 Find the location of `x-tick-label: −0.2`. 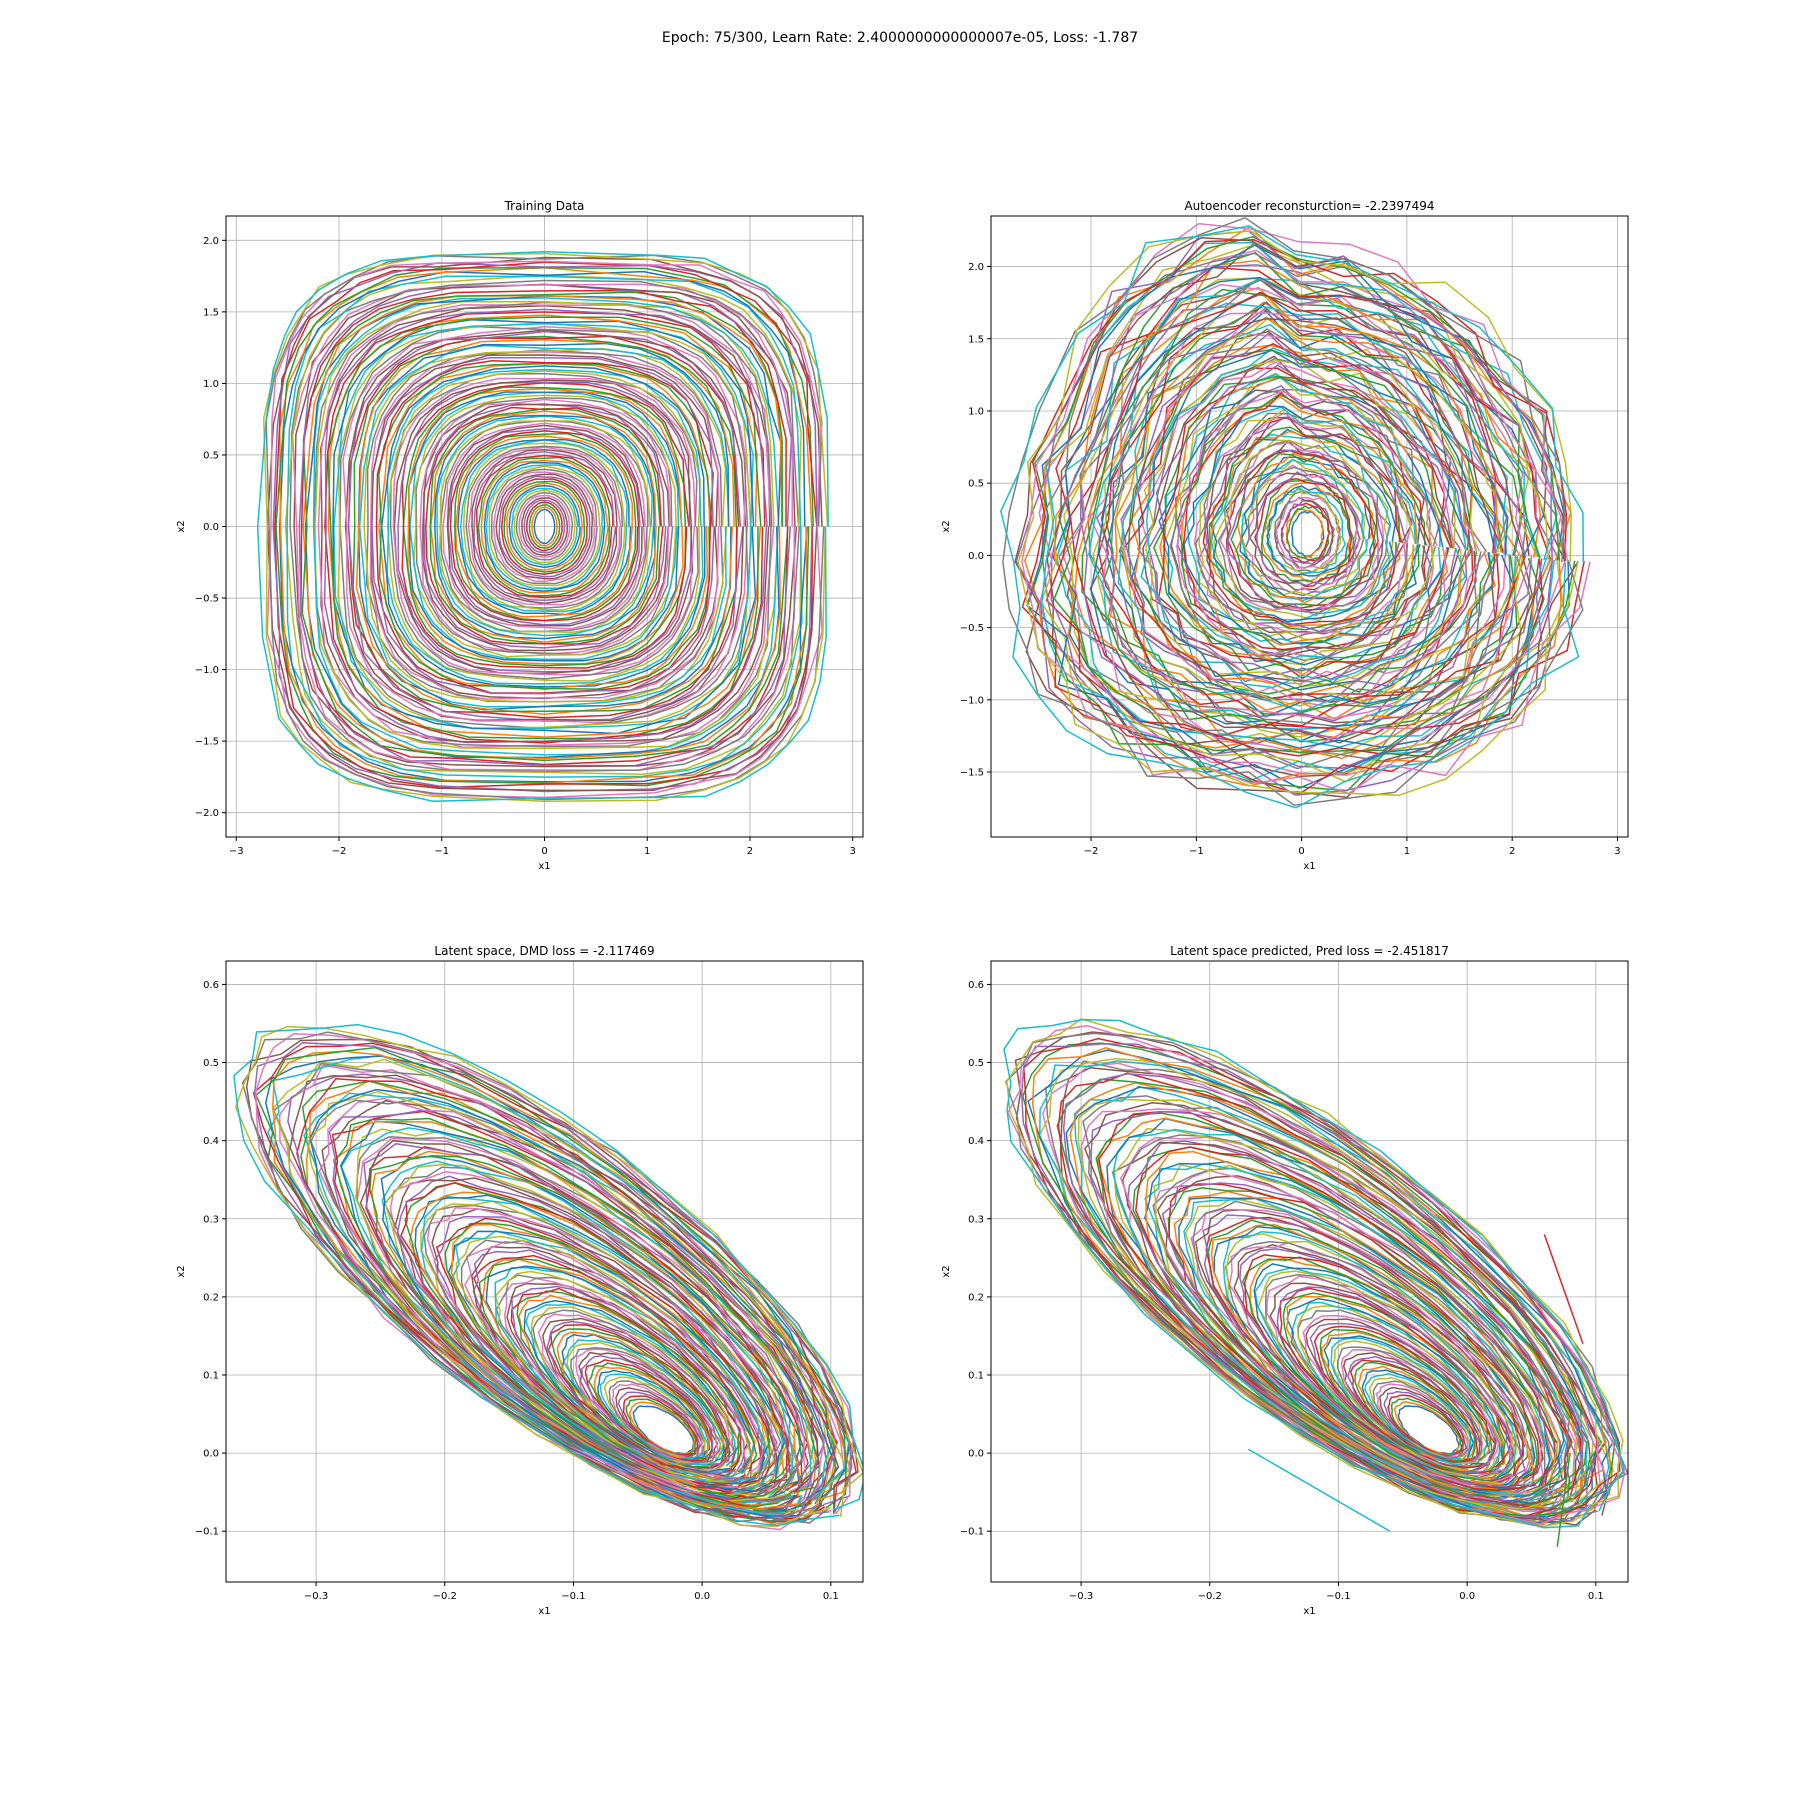

x-tick-label: −0.2 is located at coordinates (1210, 1596).